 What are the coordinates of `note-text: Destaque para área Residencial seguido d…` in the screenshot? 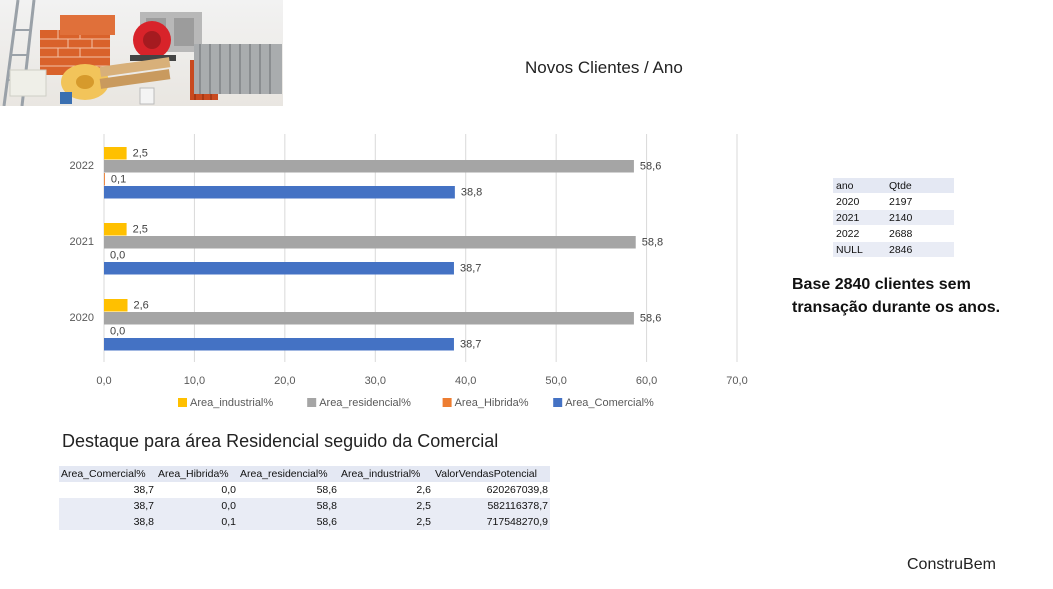 It's located at (280, 441).